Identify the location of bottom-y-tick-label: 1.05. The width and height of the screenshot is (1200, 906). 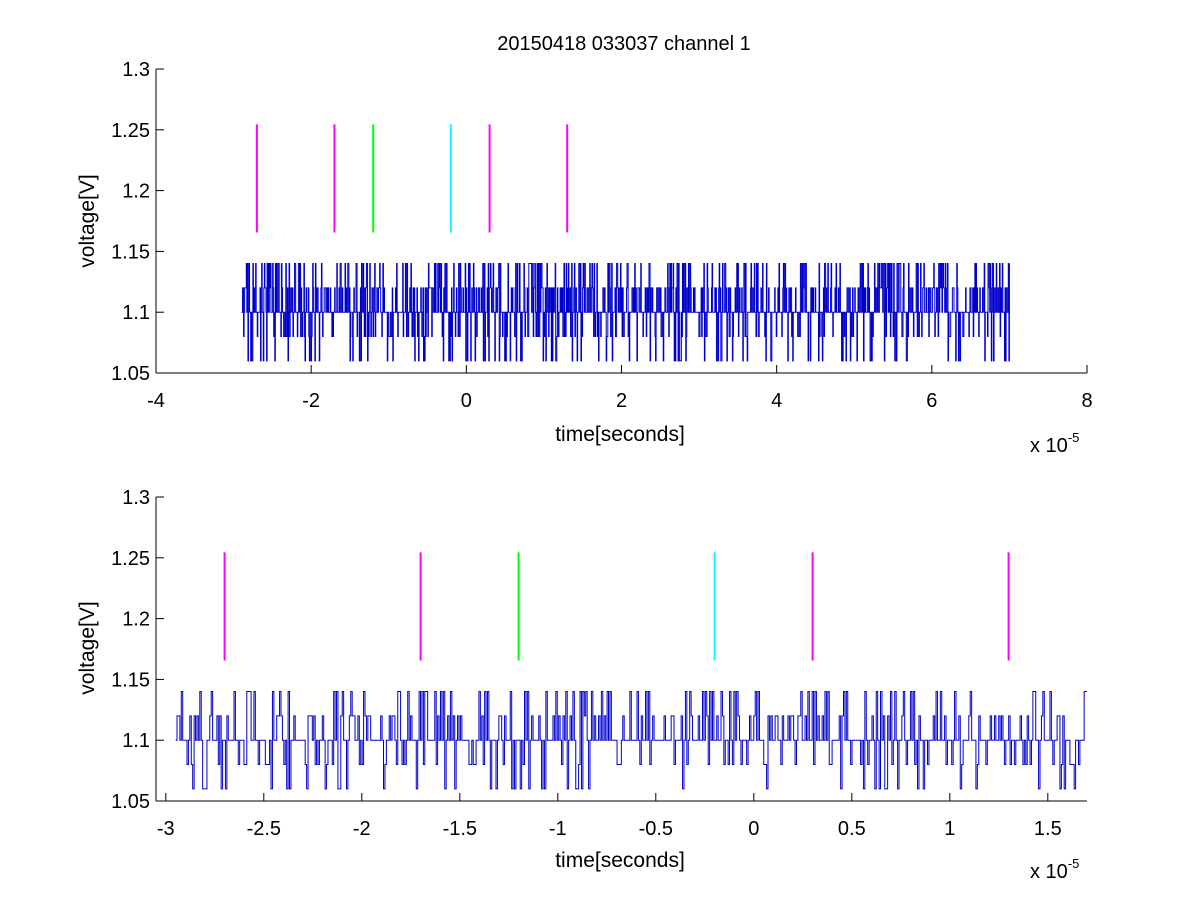
(130, 802).